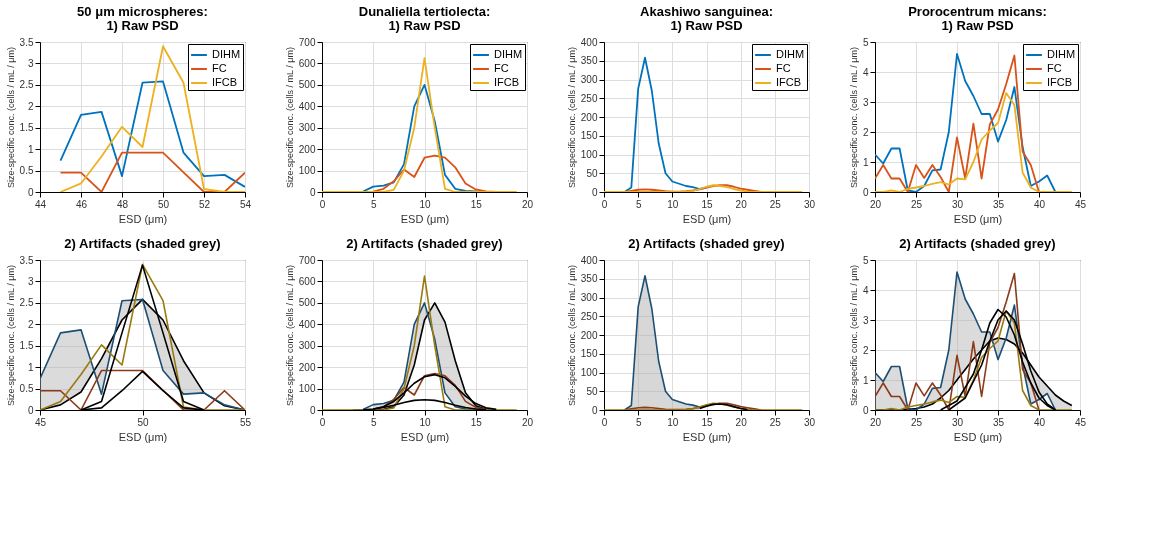 This screenshot has width=1168, height=540. Describe the element at coordinates (26, 389) in the screenshot. I see `y-tick-label: 0.5` at that location.